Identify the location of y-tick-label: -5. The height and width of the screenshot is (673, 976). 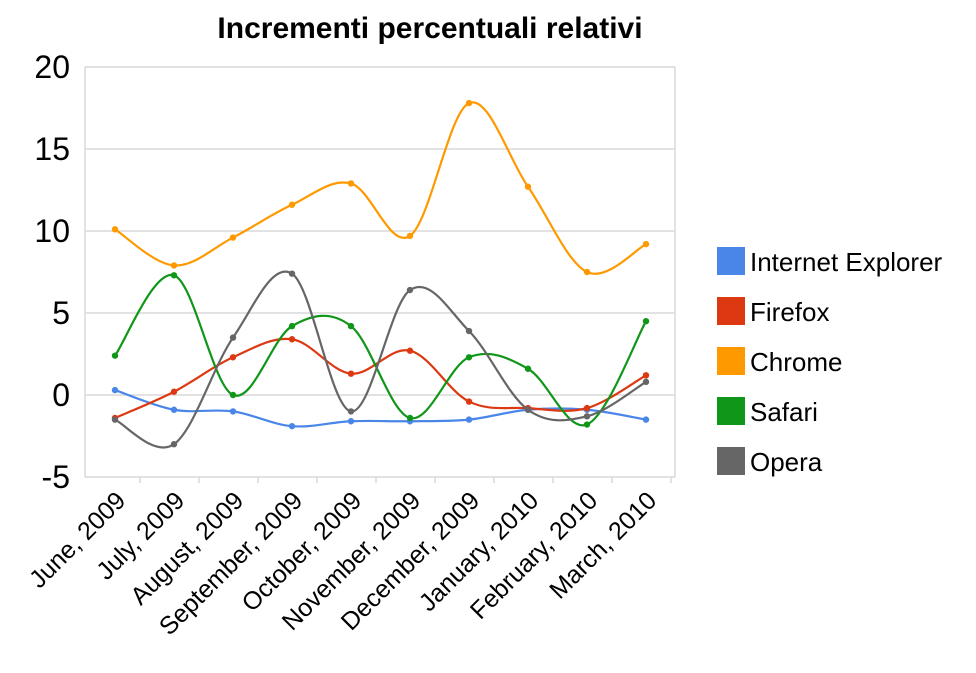
(56, 477).